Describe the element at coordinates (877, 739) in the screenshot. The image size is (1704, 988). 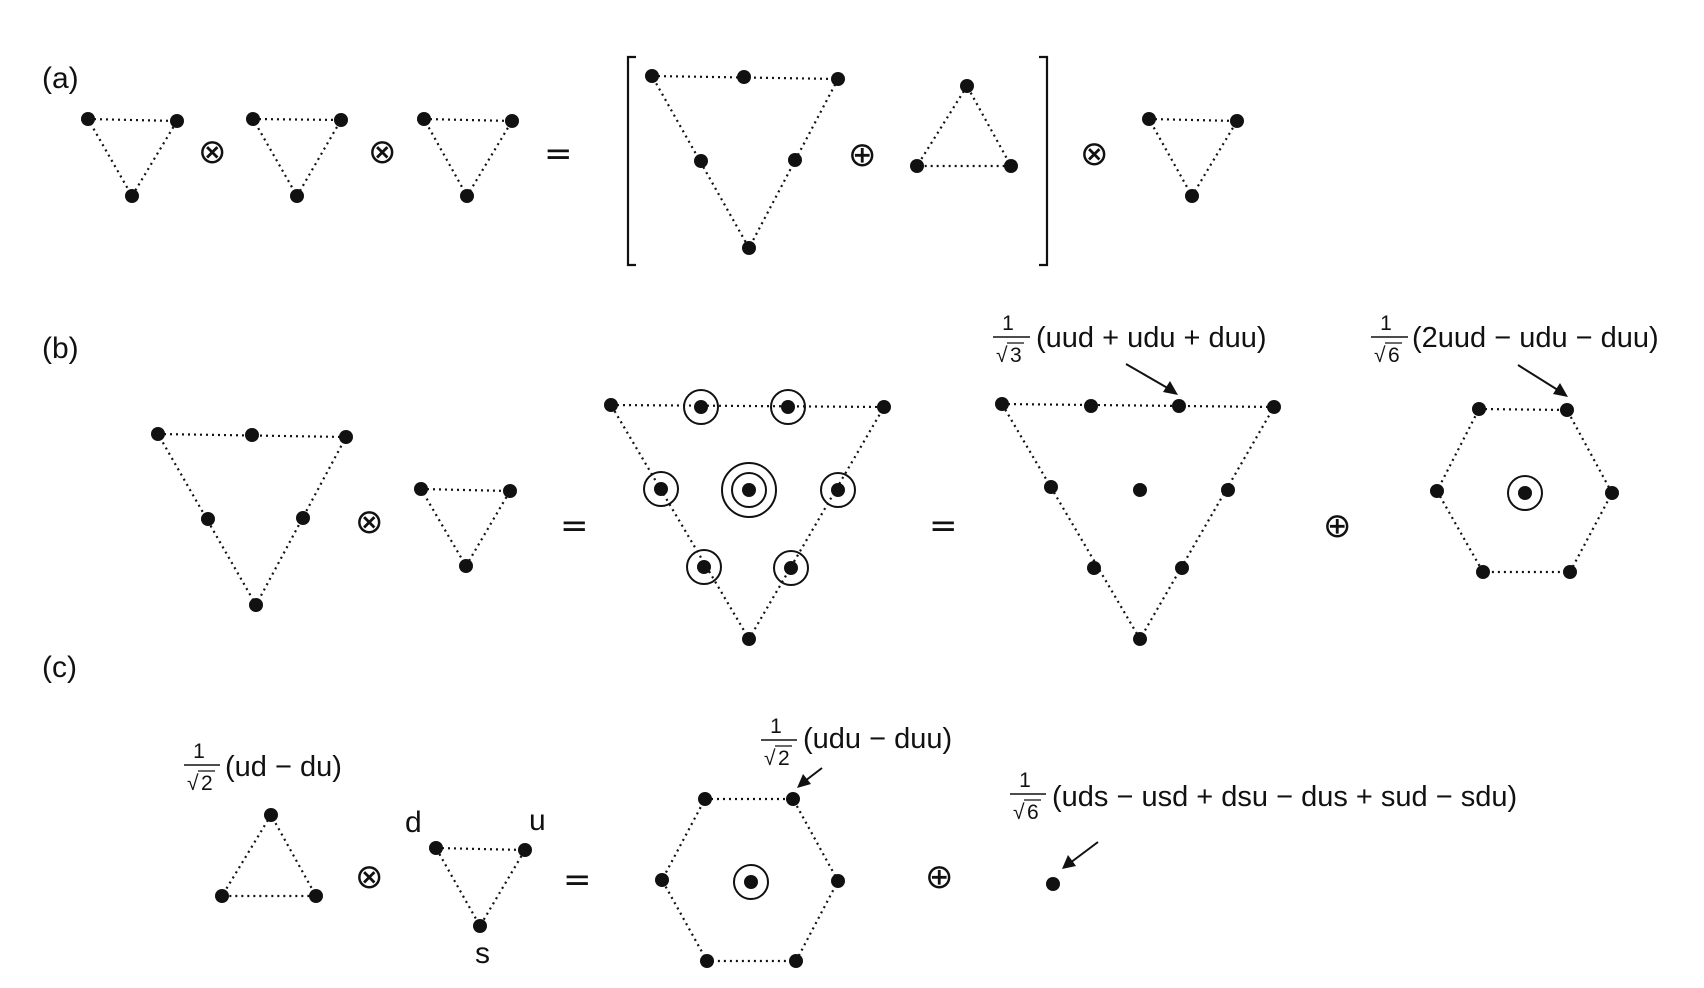
I see `octet-c-expr: (udu − duu)` at that location.